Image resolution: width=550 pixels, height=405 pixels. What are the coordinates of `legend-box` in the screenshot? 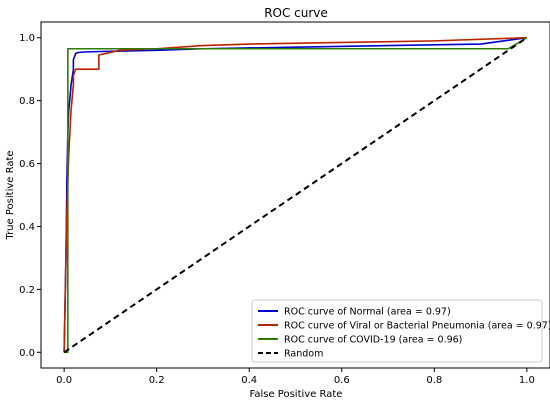 It's located at (397, 331).